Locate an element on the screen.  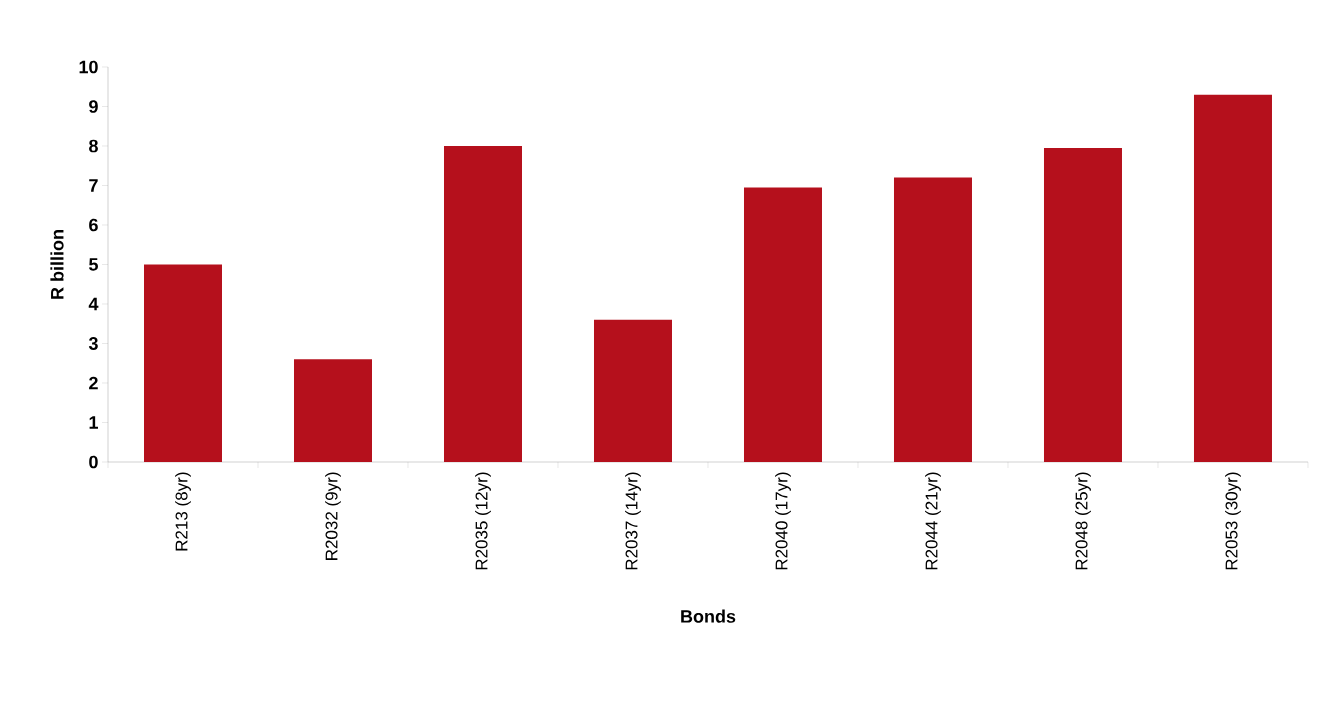
y-tick-label: 2 is located at coordinates (93, 383).